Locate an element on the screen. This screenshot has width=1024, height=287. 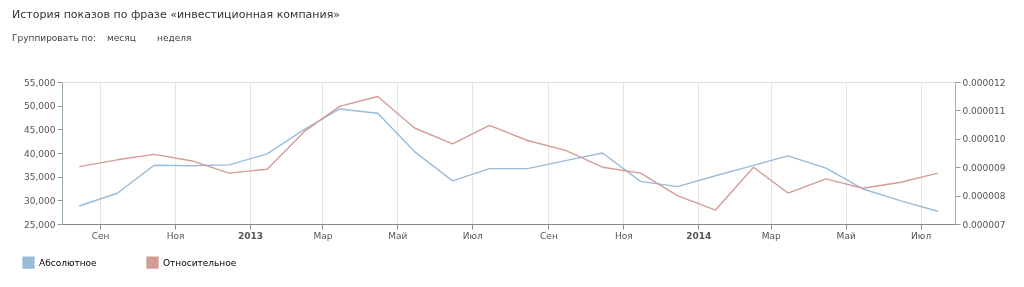
y-tick-label: 45,000 is located at coordinates (40, 129).